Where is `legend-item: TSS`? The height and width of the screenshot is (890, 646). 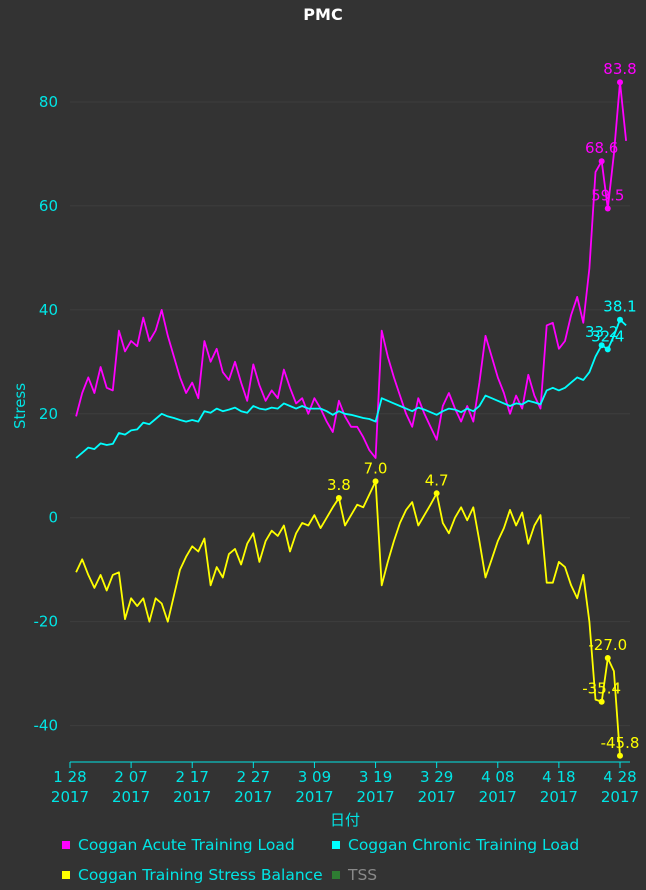
legend-item: TSS is located at coordinates (354, 875).